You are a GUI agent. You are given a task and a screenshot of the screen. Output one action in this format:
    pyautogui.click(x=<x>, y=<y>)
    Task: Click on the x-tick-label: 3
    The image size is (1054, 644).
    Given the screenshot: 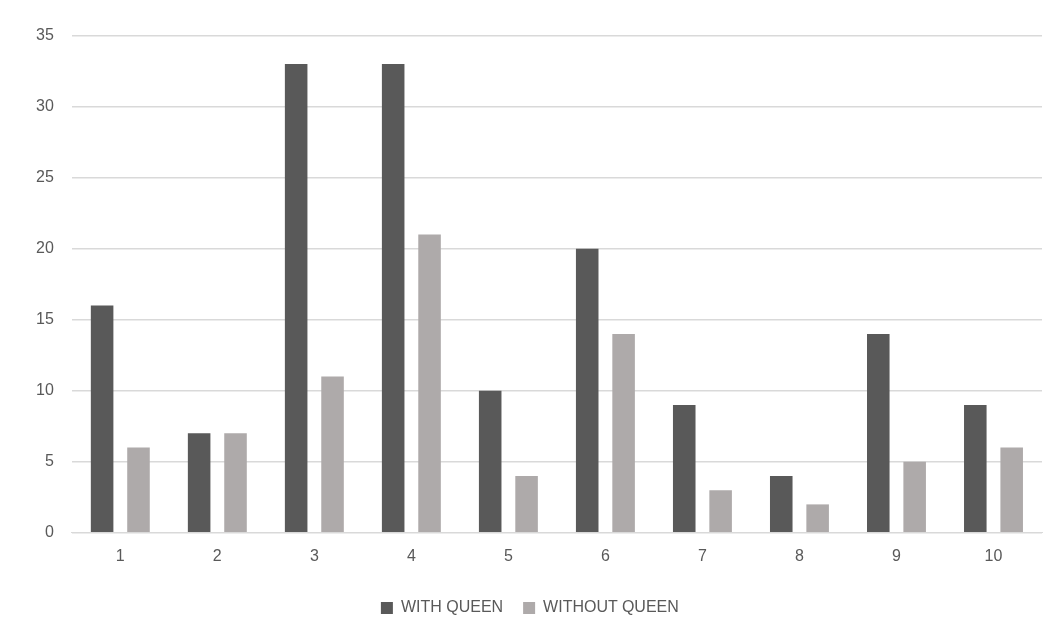 What is the action you would take?
    pyautogui.click(x=314, y=555)
    